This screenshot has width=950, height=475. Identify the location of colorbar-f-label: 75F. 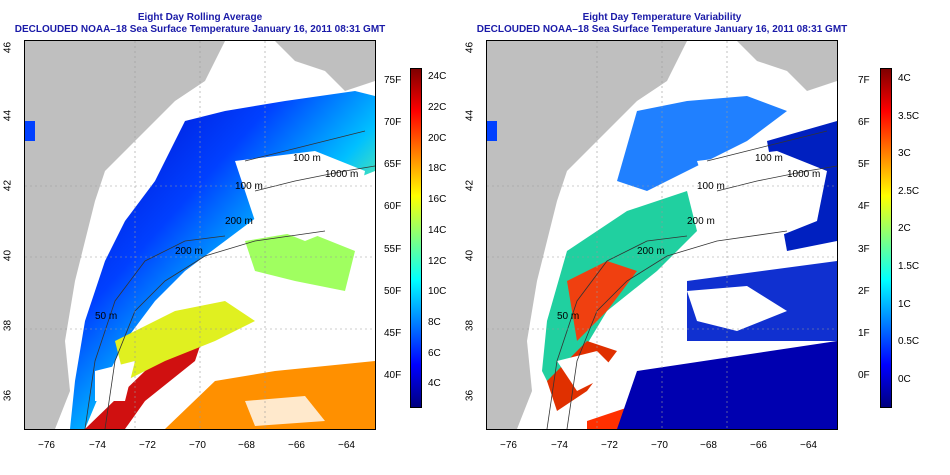
(393, 80).